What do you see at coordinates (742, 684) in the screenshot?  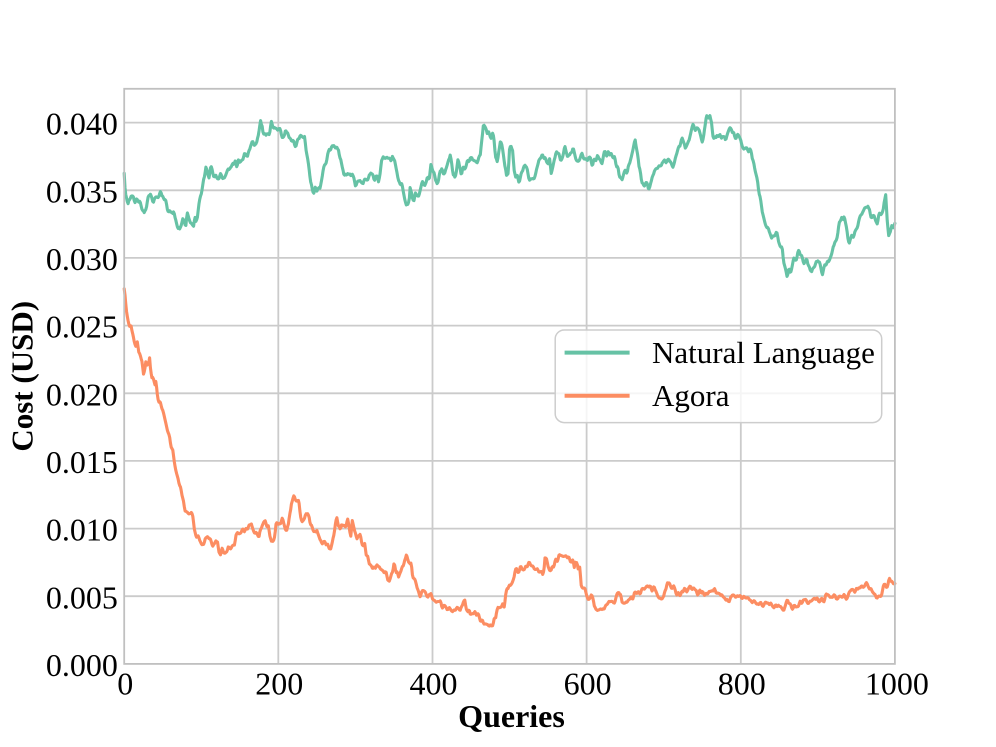 I see `svg-text: 800` at bounding box center [742, 684].